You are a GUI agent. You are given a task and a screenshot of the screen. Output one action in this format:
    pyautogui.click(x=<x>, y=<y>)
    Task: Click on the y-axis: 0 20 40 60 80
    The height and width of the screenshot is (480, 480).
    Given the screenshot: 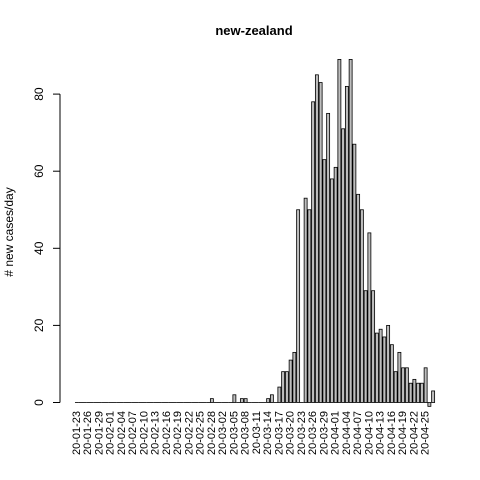 What is the action you would take?
    pyautogui.click(x=46, y=246)
    